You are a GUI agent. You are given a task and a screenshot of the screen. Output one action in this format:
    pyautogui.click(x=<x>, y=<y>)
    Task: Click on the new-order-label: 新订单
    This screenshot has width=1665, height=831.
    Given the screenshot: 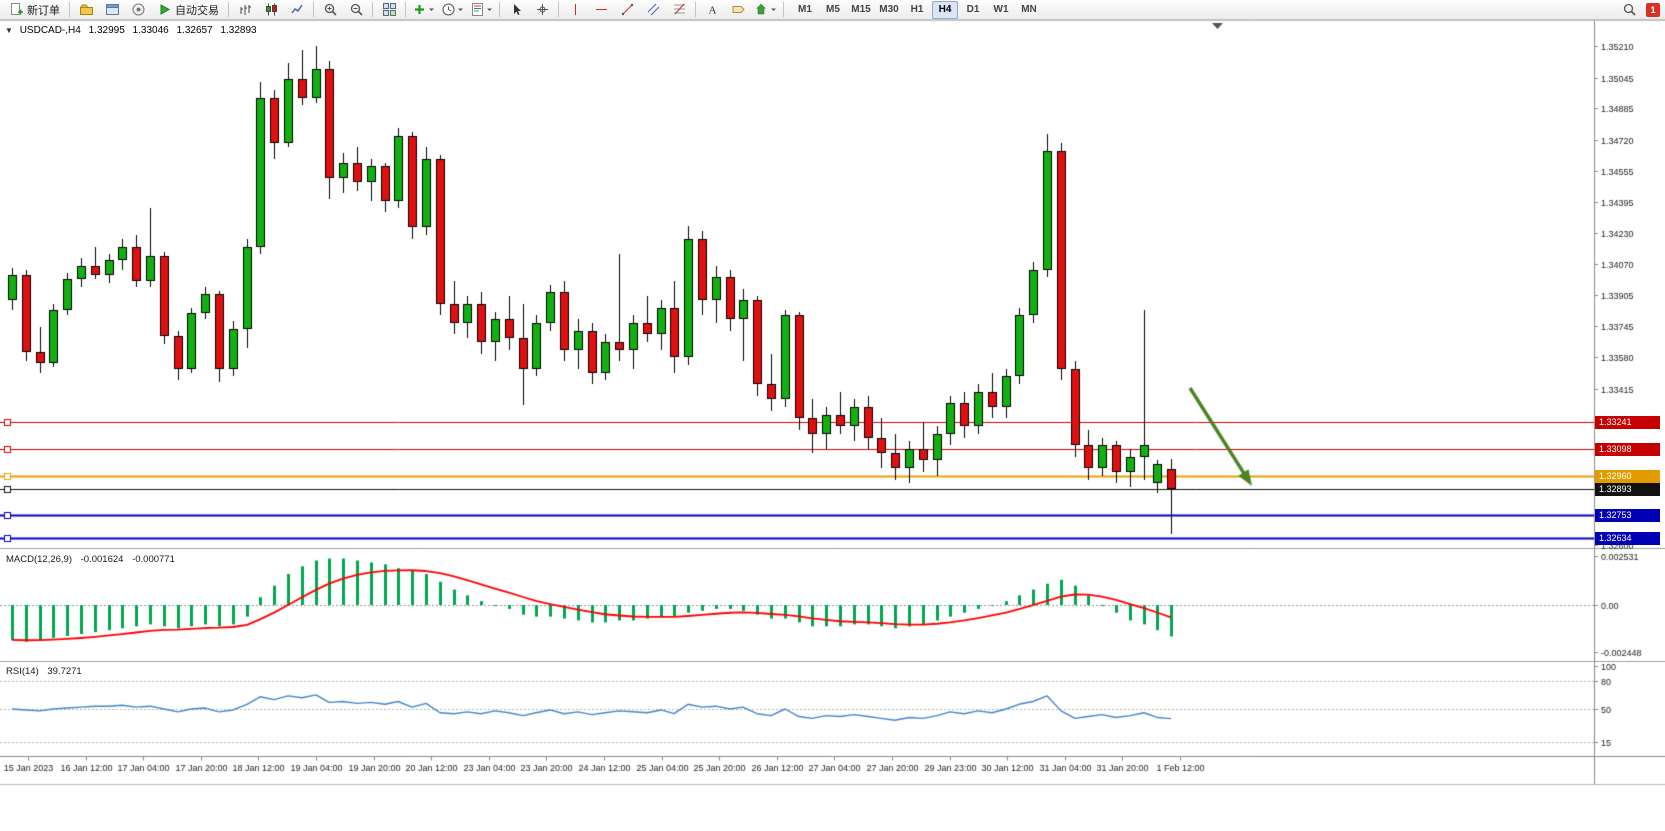 What is the action you would take?
    pyautogui.click(x=43, y=10)
    